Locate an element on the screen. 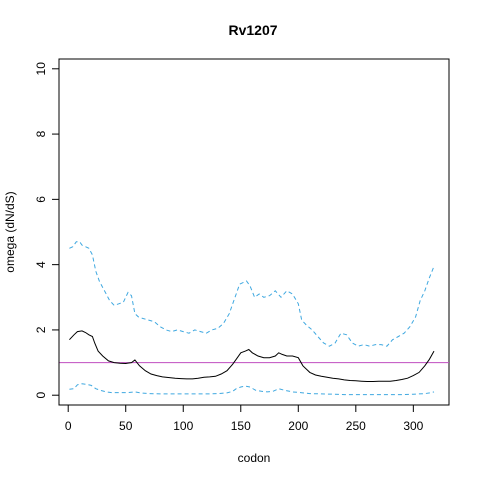  x-tick-label: 50 is located at coordinates (126, 426).